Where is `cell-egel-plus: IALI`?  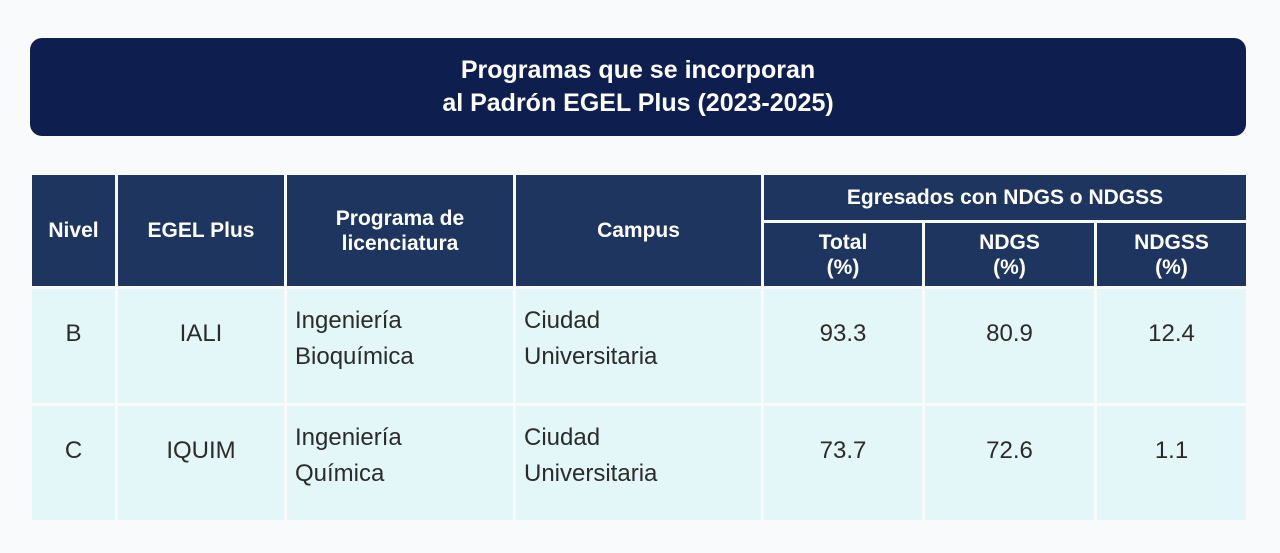 cell-egel-plus: IALI is located at coordinates (202, 344).